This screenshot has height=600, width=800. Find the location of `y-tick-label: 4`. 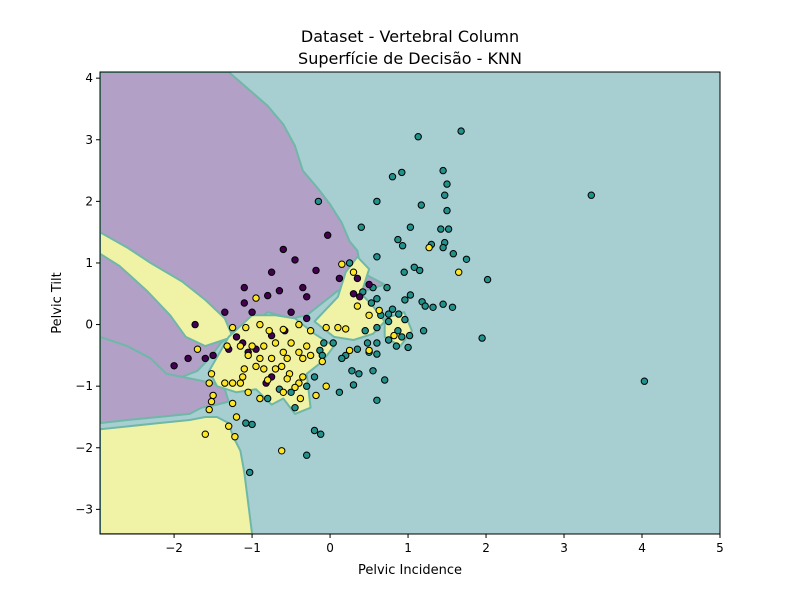

y-tick-label: 4 is located at coordinates (89, 78).